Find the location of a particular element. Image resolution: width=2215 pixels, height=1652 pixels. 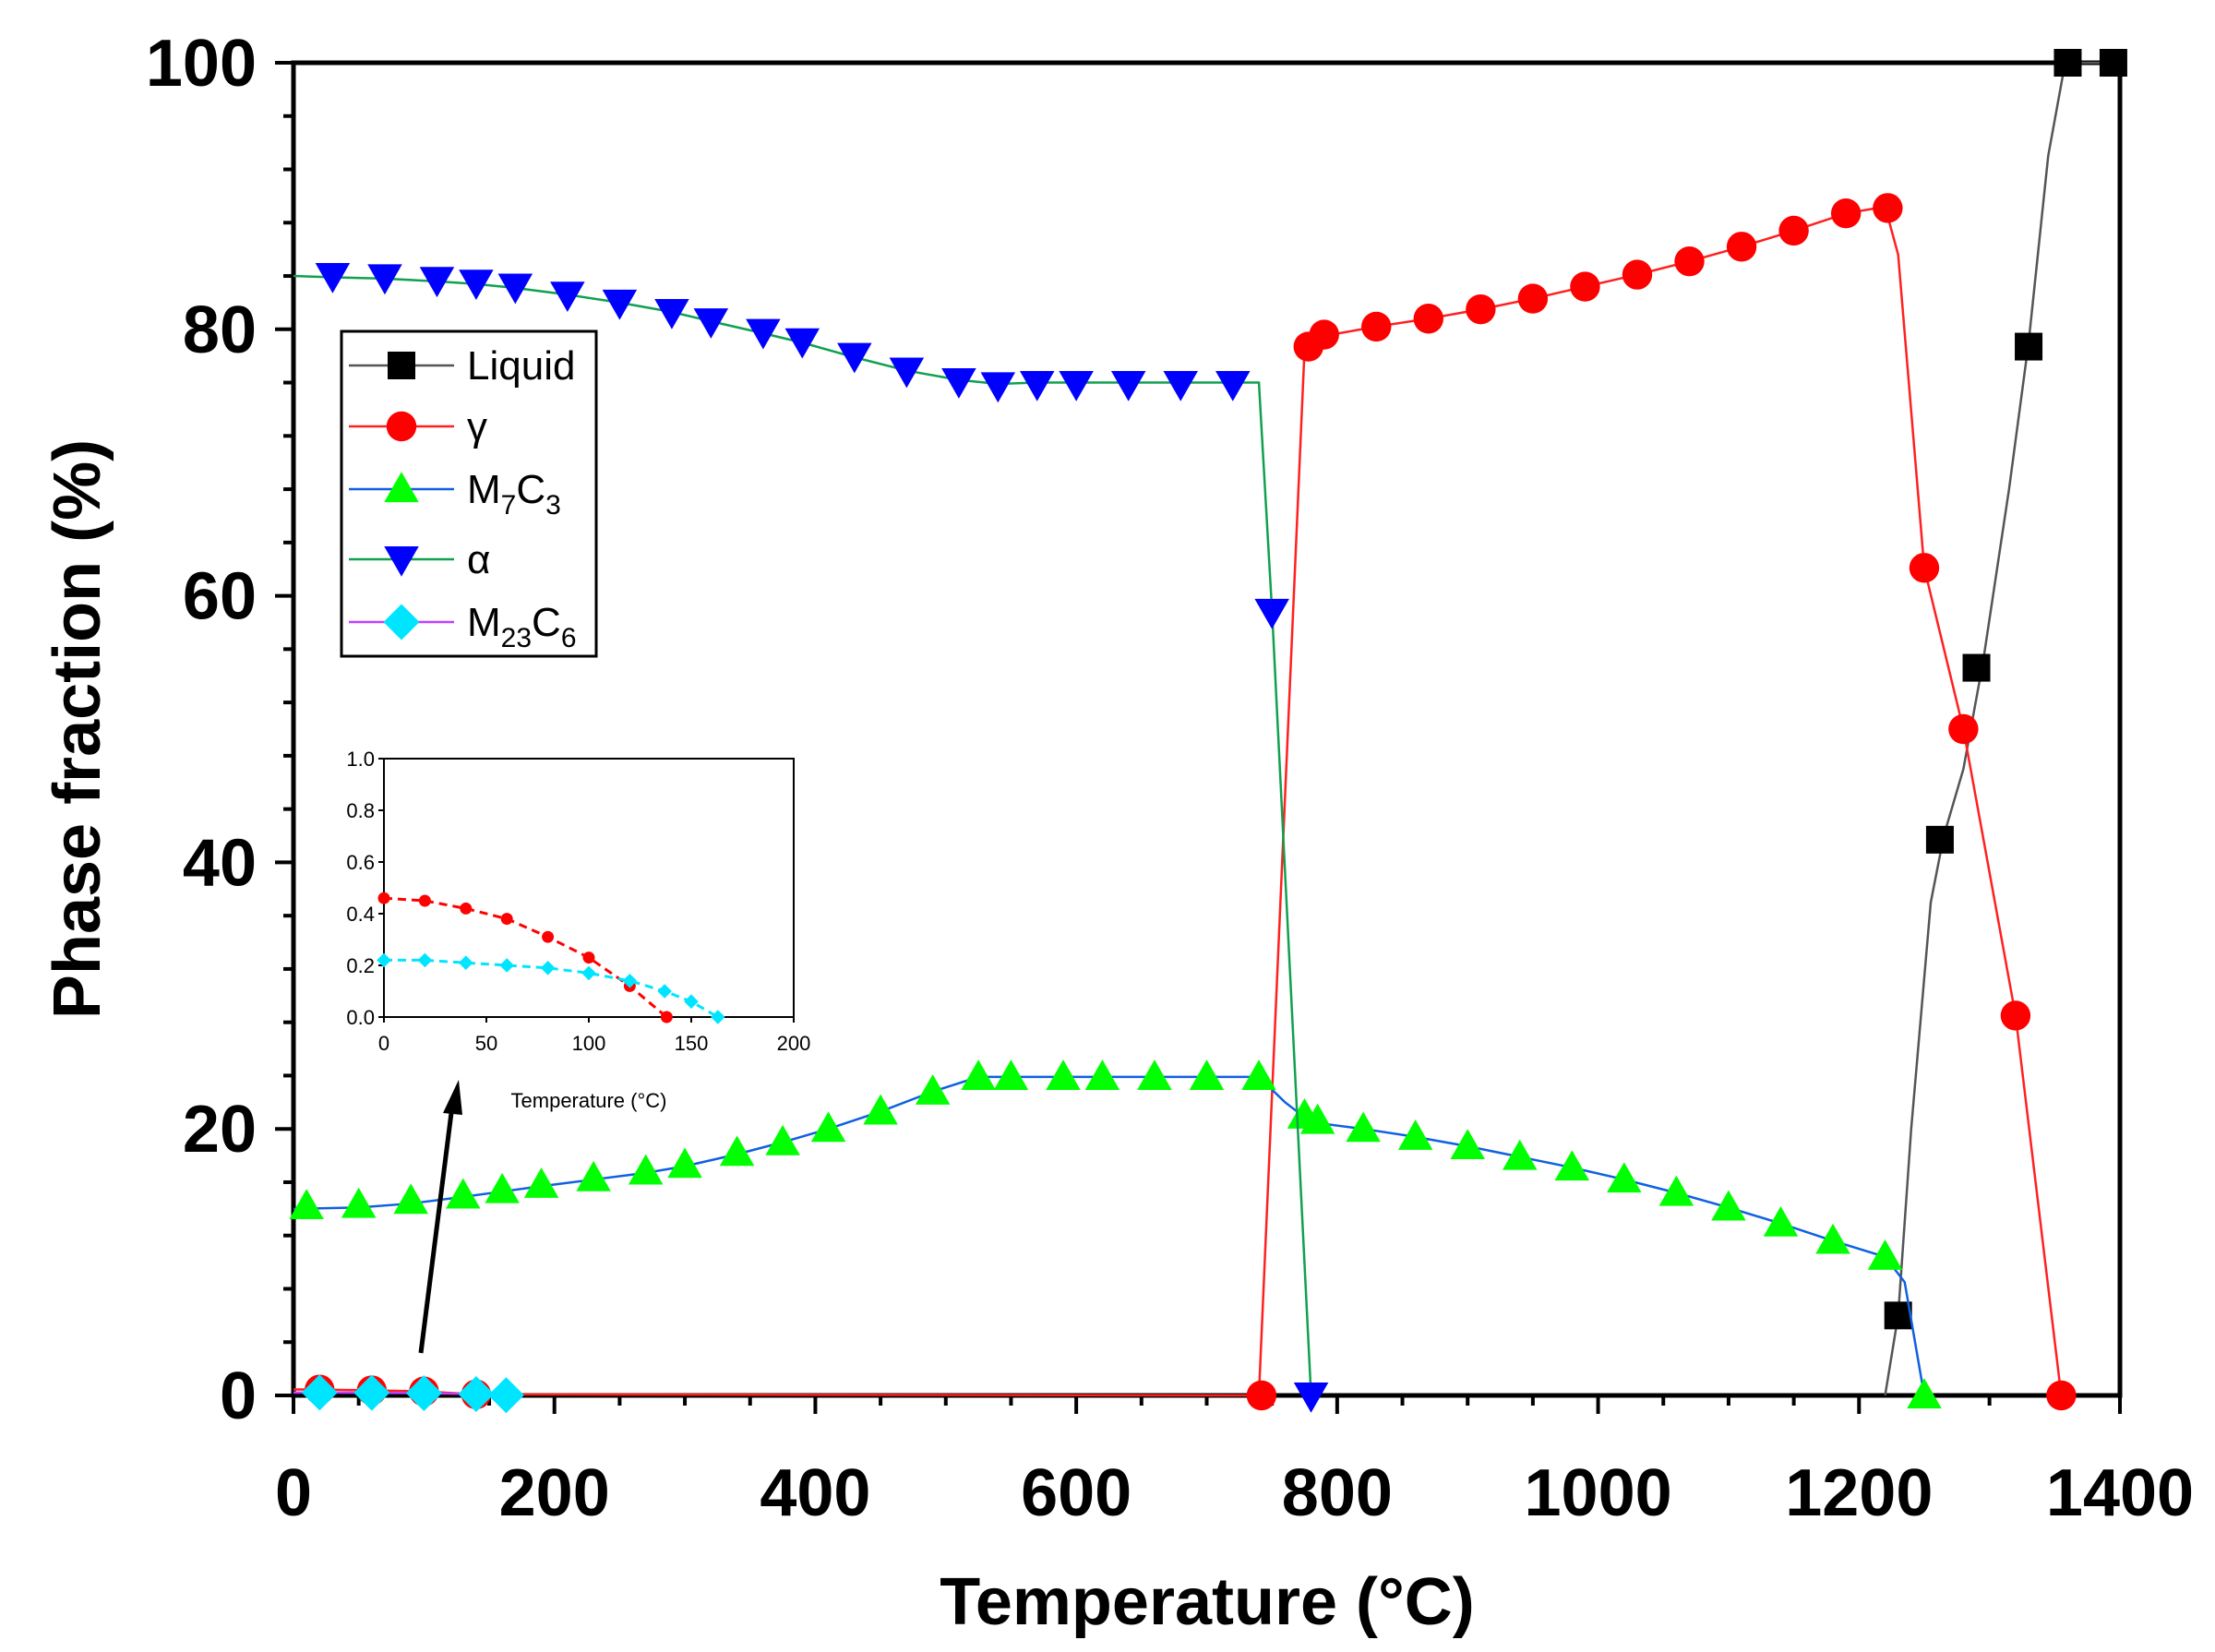

x-tick-label: 1000 is located at coordinates (1598, 1493).